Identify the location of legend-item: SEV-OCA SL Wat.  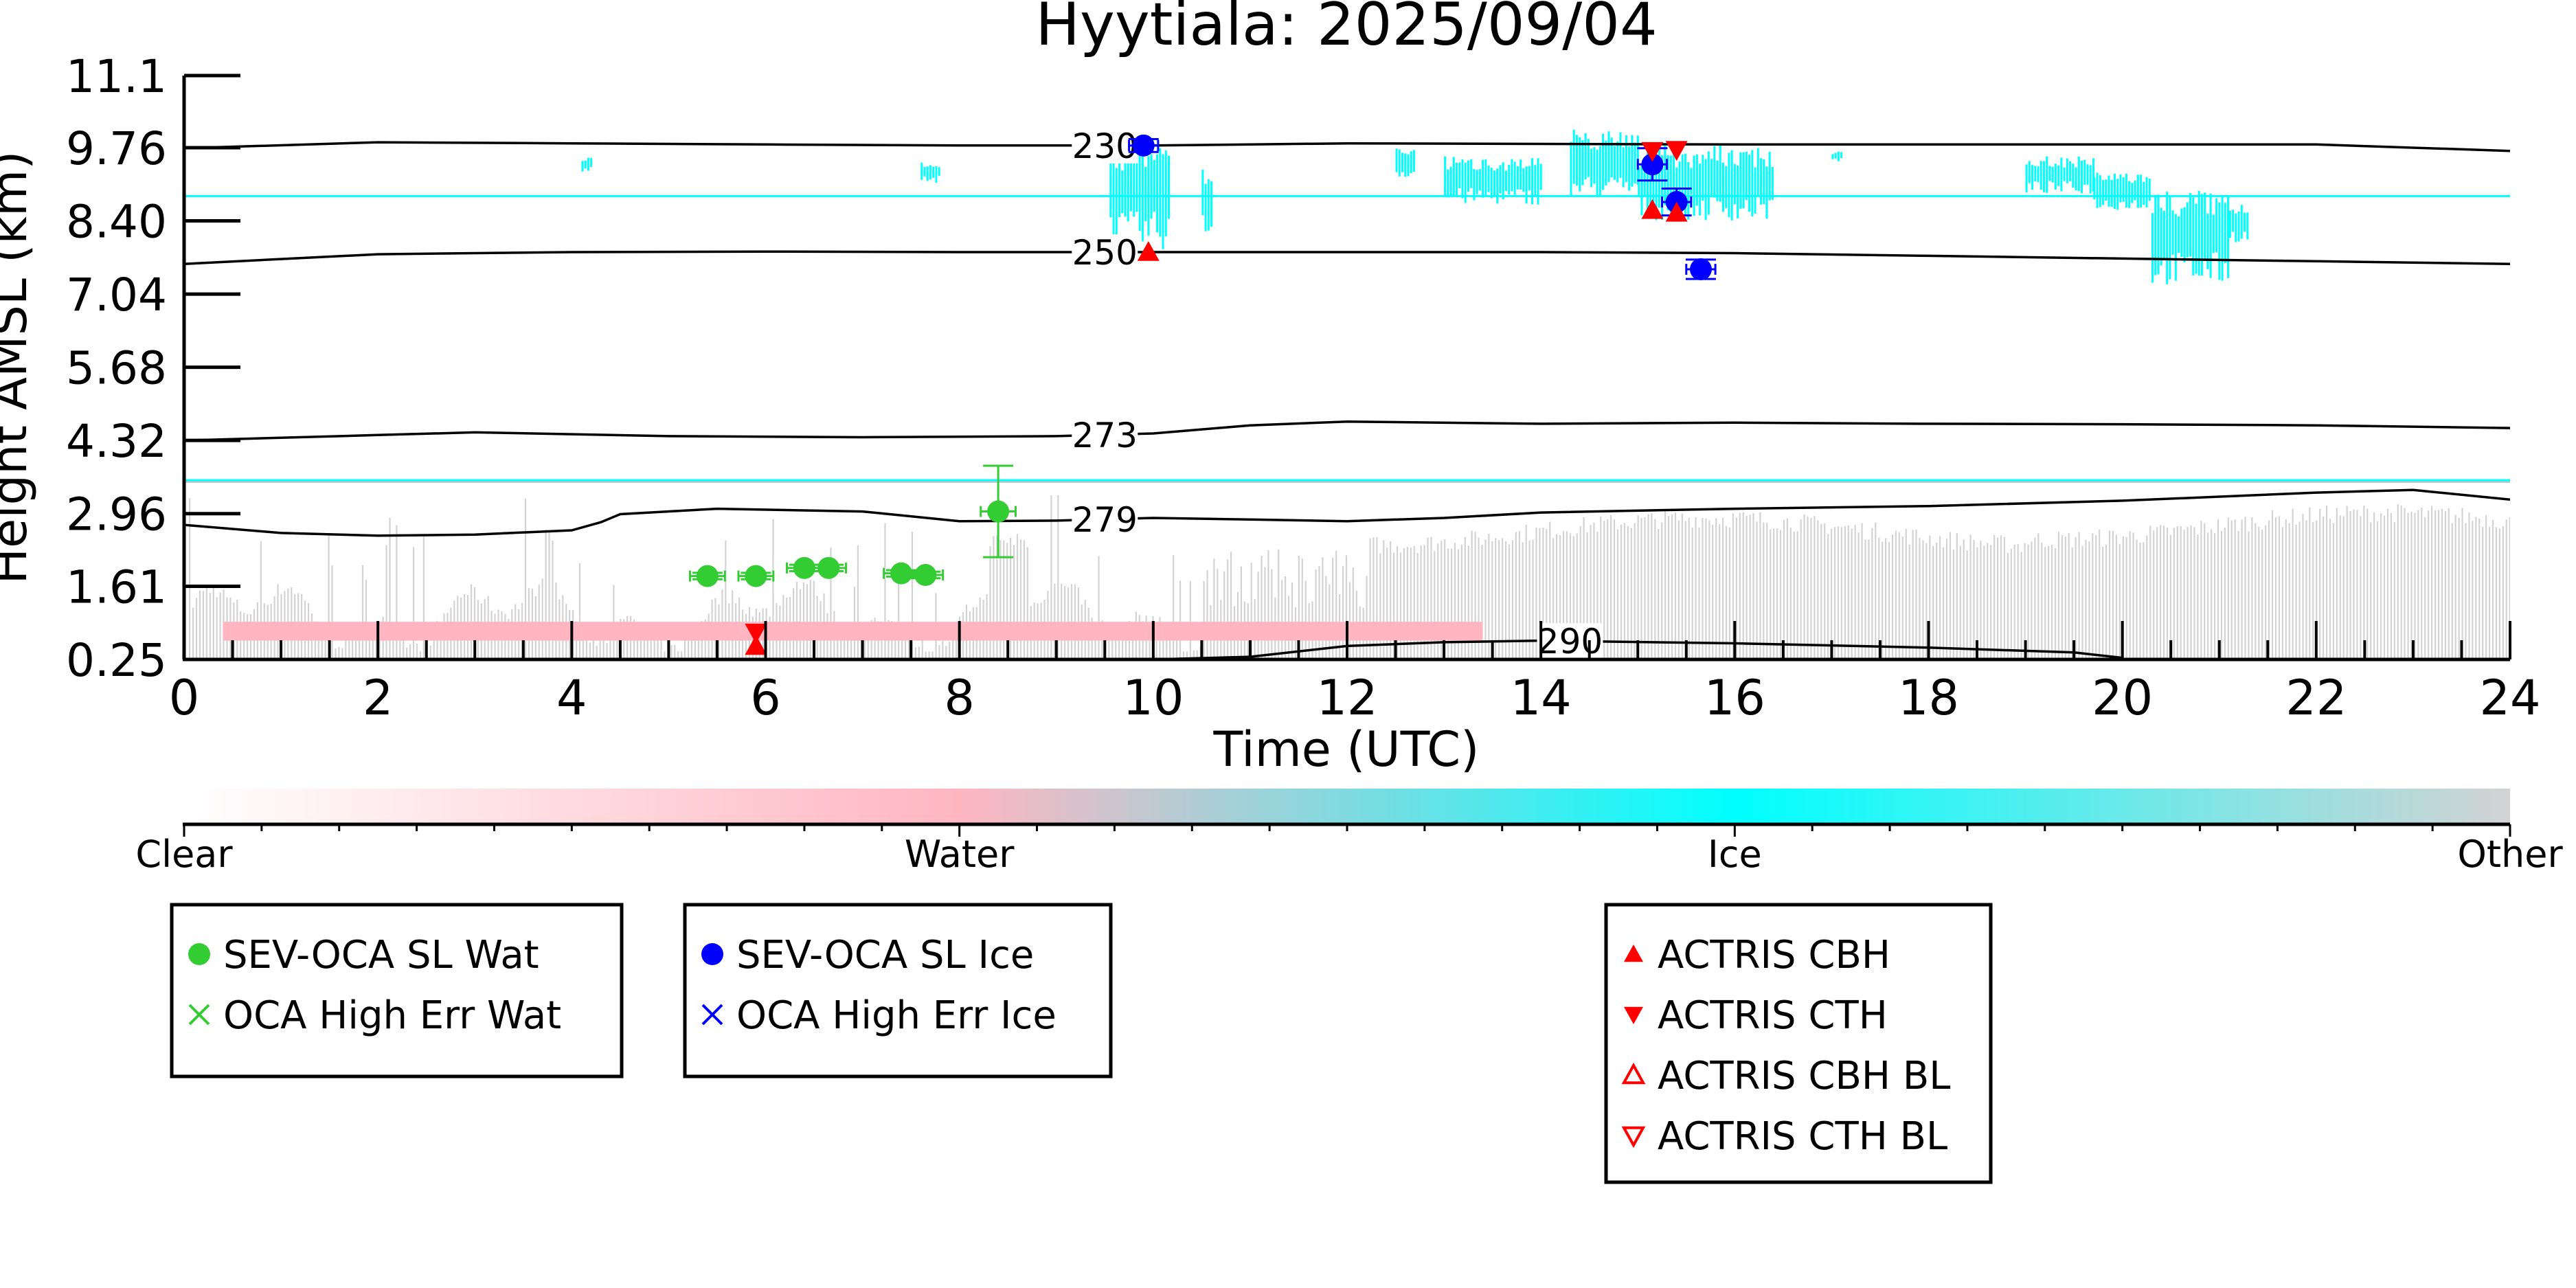
(363, 955).